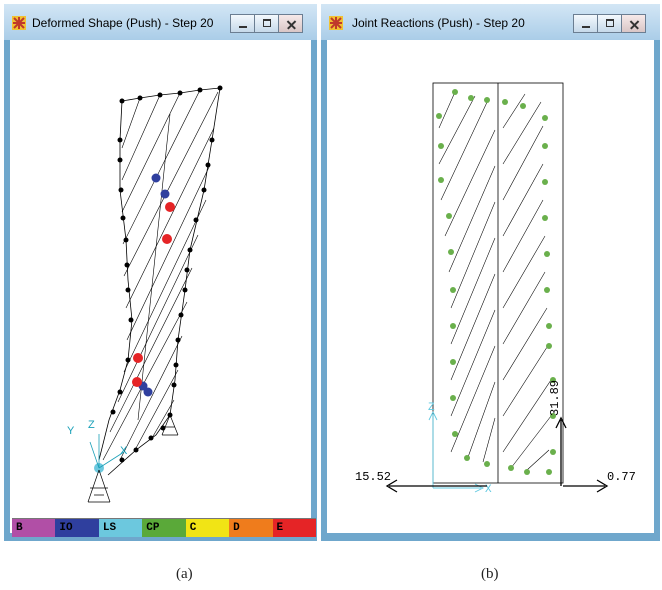  I want to click on legend-e: E, so click(294, 528).